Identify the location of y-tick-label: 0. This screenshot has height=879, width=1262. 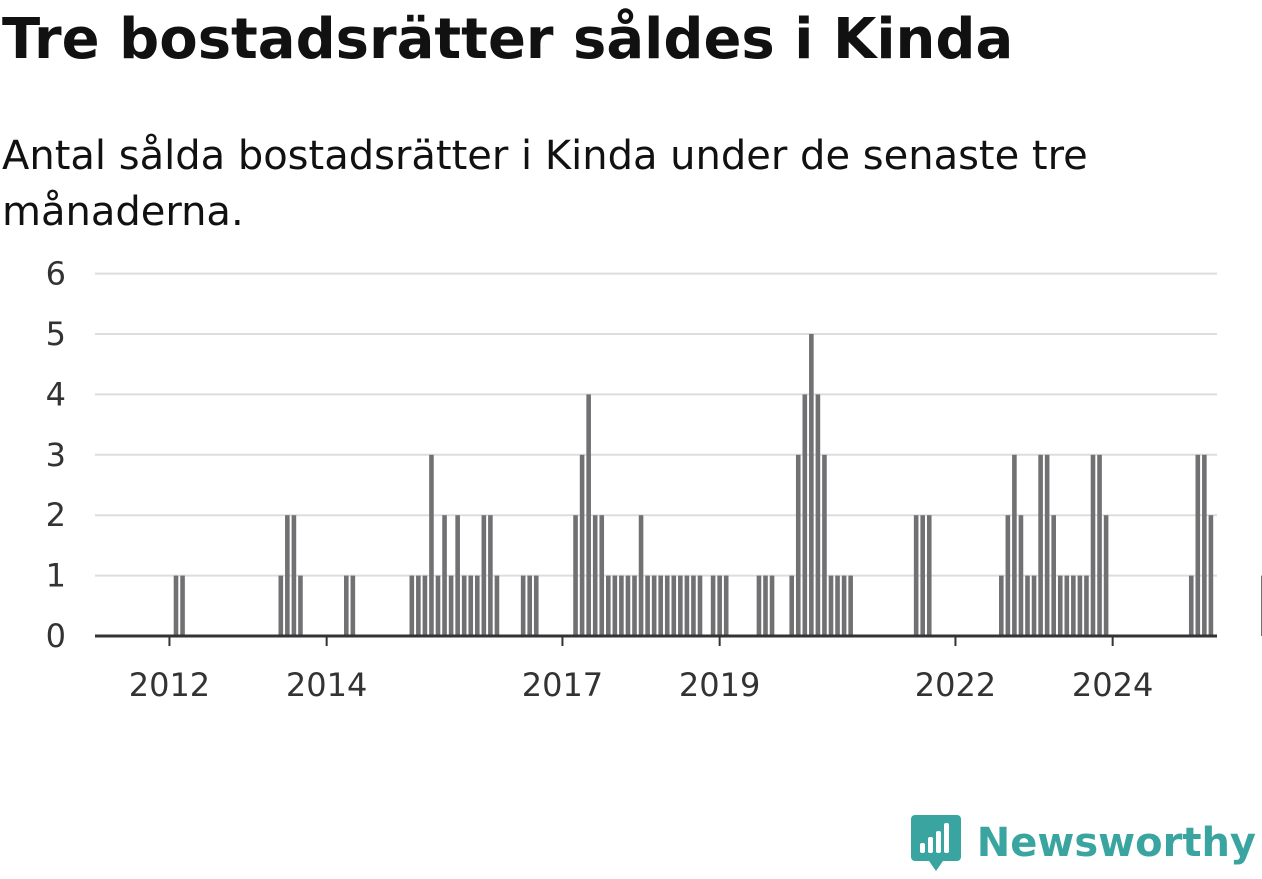
(56, 636).